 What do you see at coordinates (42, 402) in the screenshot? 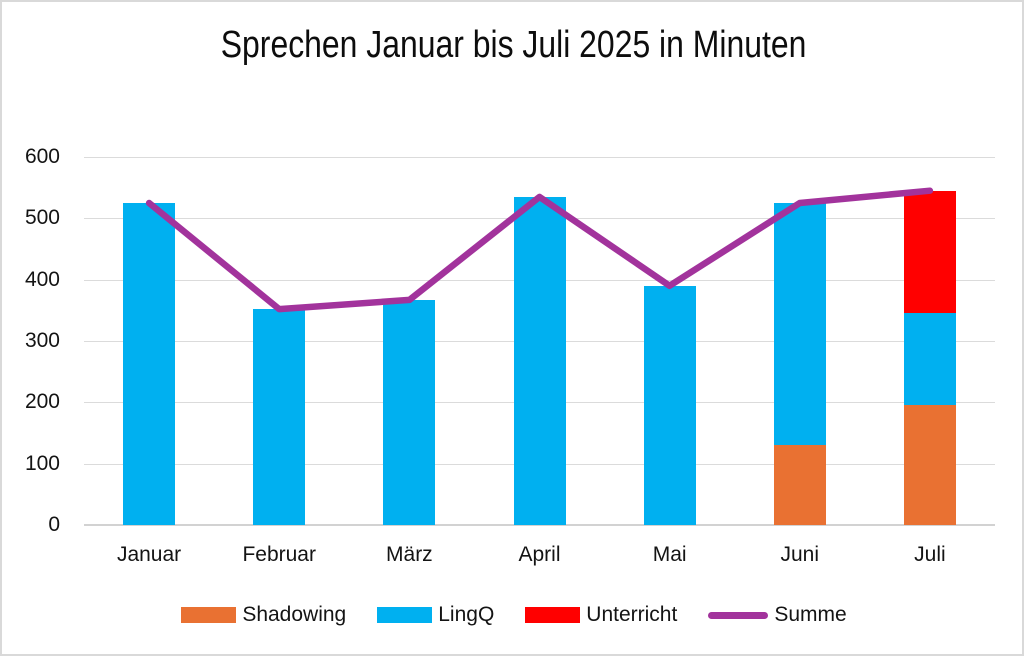
I see `y-tick-label-200: 200` at bounding box center [42, 402].